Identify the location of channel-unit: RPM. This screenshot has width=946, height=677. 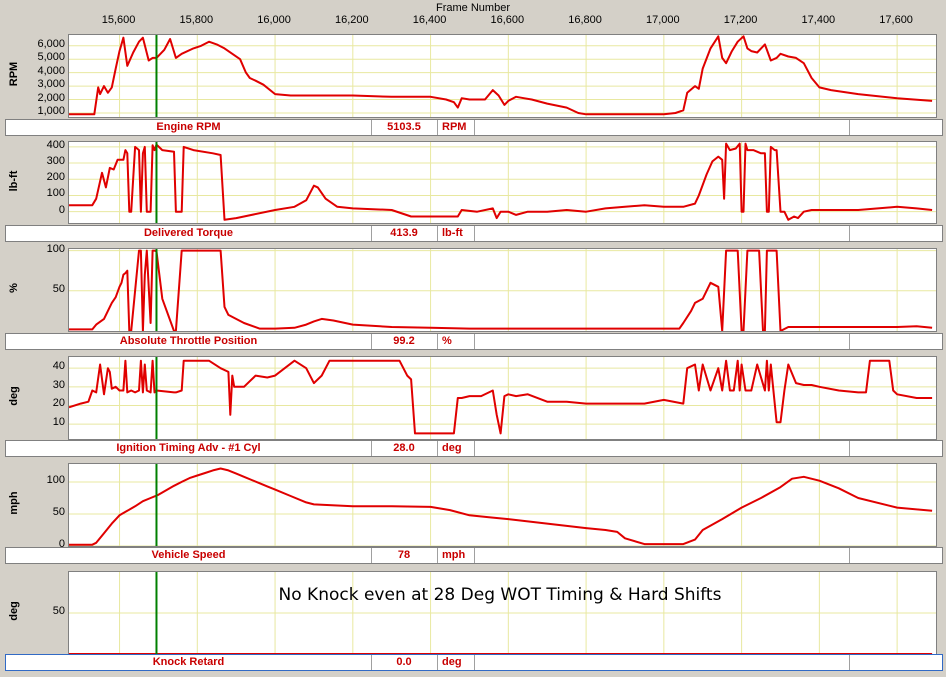
(454, 127).